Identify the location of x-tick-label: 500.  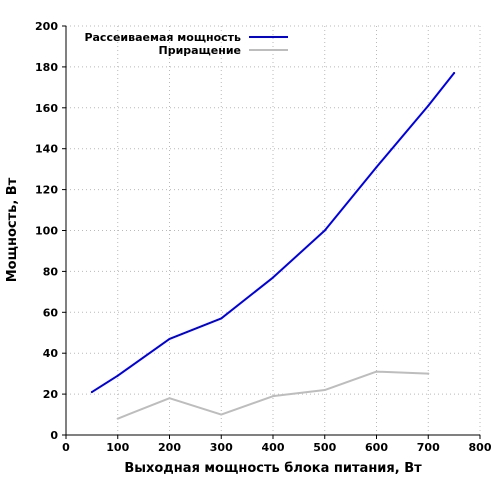
(324, 447).